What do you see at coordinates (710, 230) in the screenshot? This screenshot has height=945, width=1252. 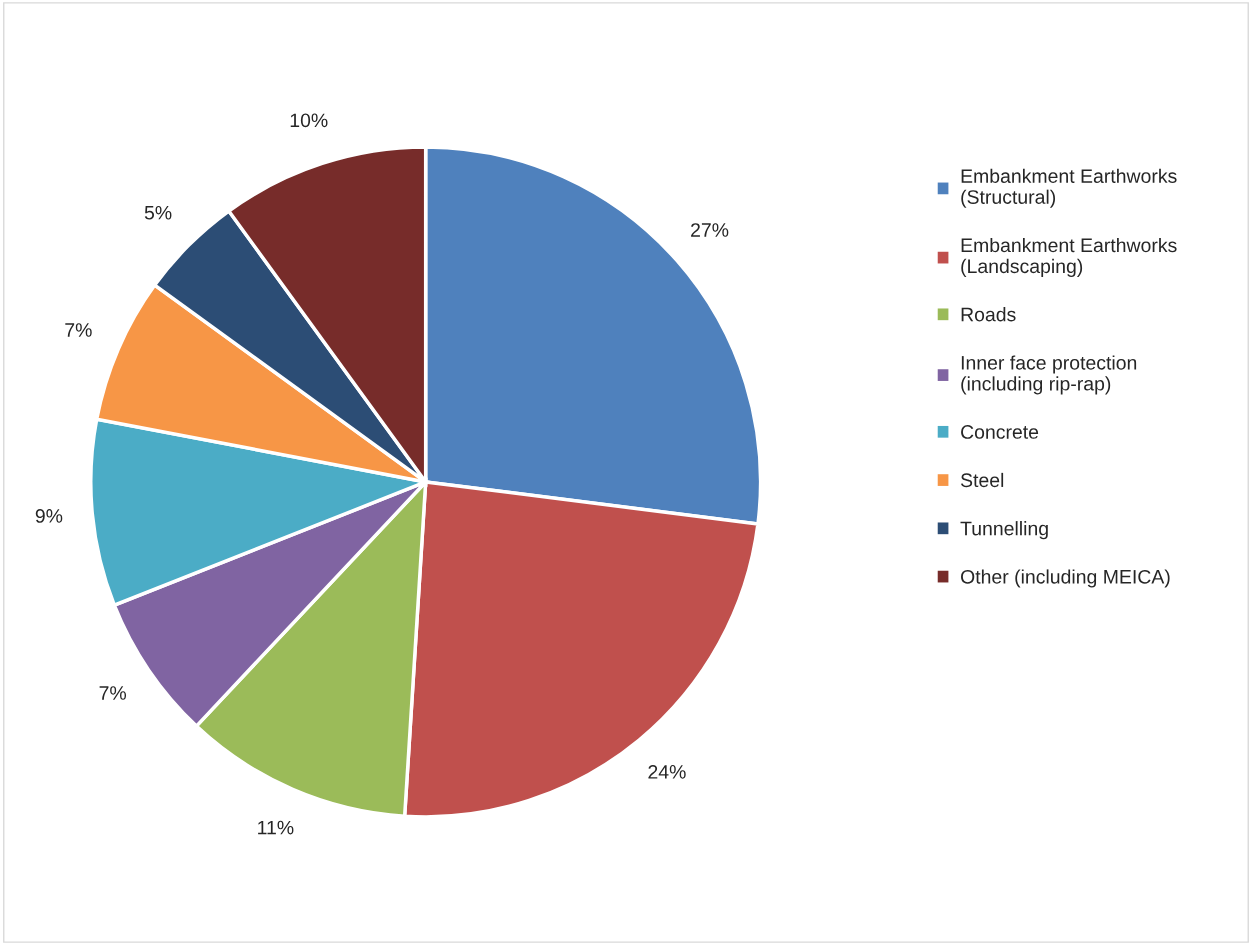 I see `data-label: 27%` at bounding box center [710, 230].